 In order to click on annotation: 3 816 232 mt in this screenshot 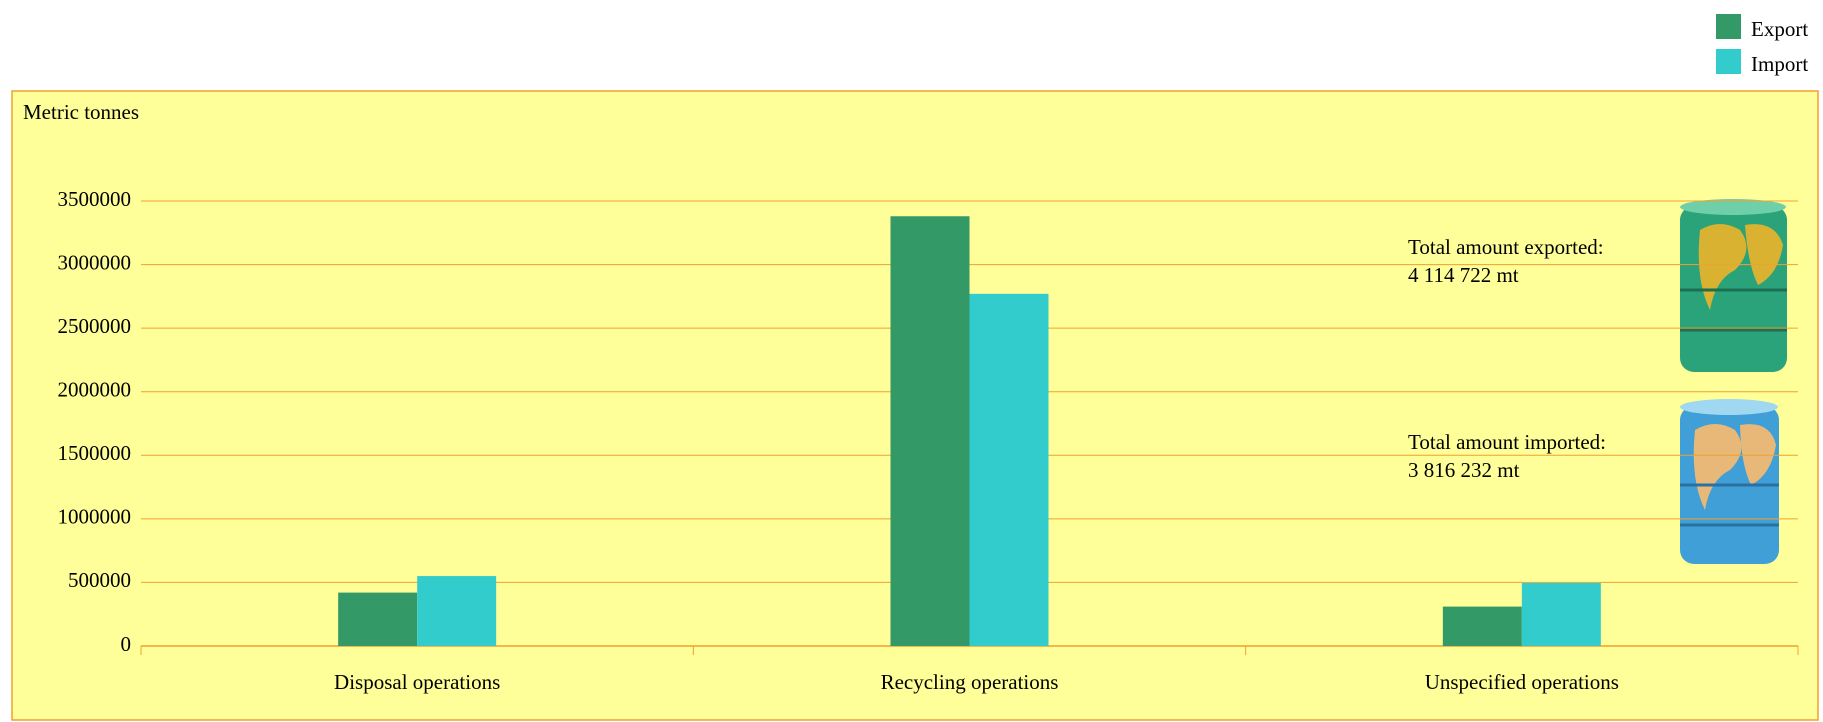, I will do `click(1464, 470)`.